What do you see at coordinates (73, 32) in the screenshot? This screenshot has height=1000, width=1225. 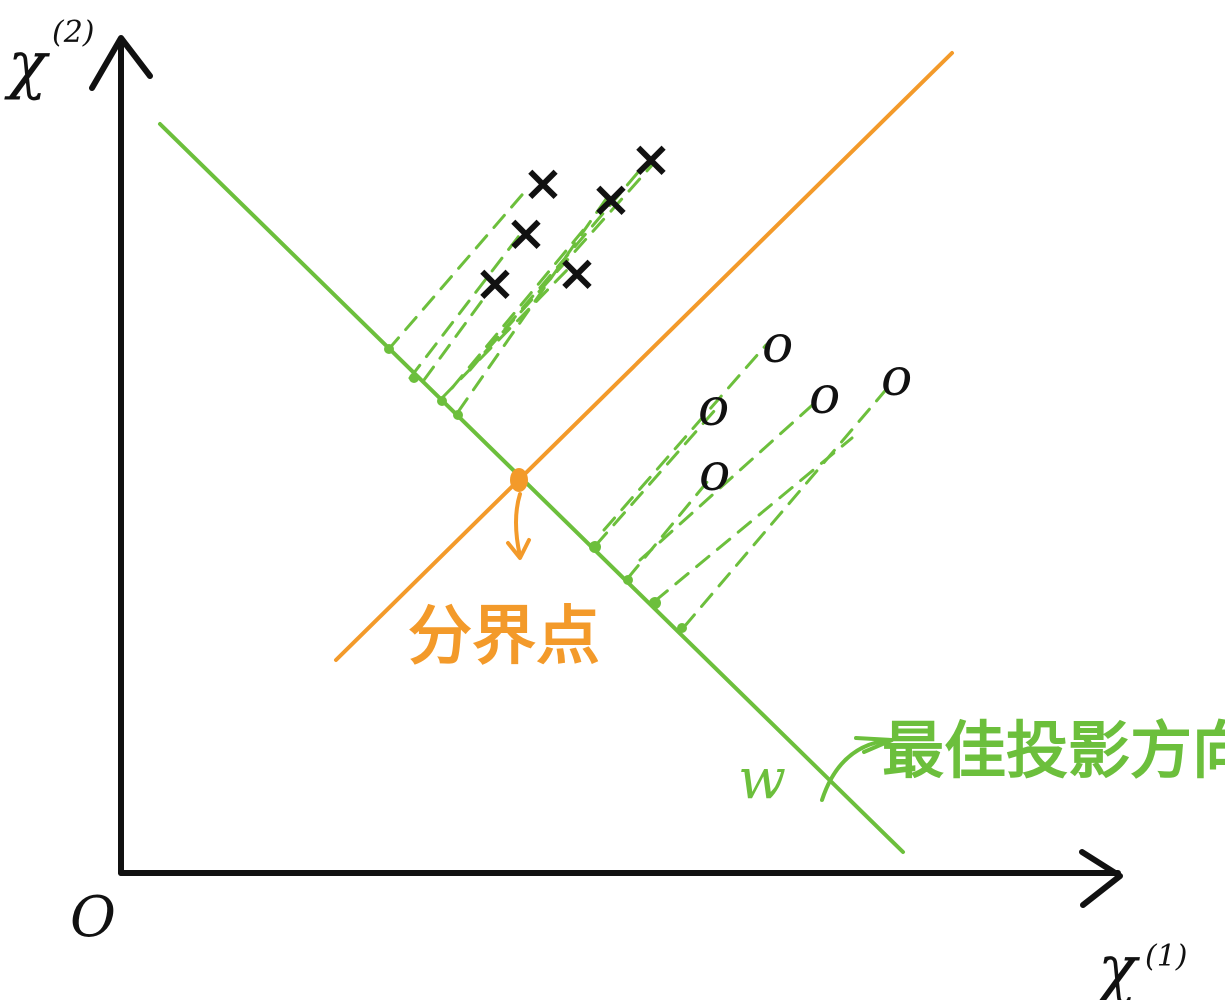 I see `y-axis-label-superscript: (2)` at bounding box center [73, 32].